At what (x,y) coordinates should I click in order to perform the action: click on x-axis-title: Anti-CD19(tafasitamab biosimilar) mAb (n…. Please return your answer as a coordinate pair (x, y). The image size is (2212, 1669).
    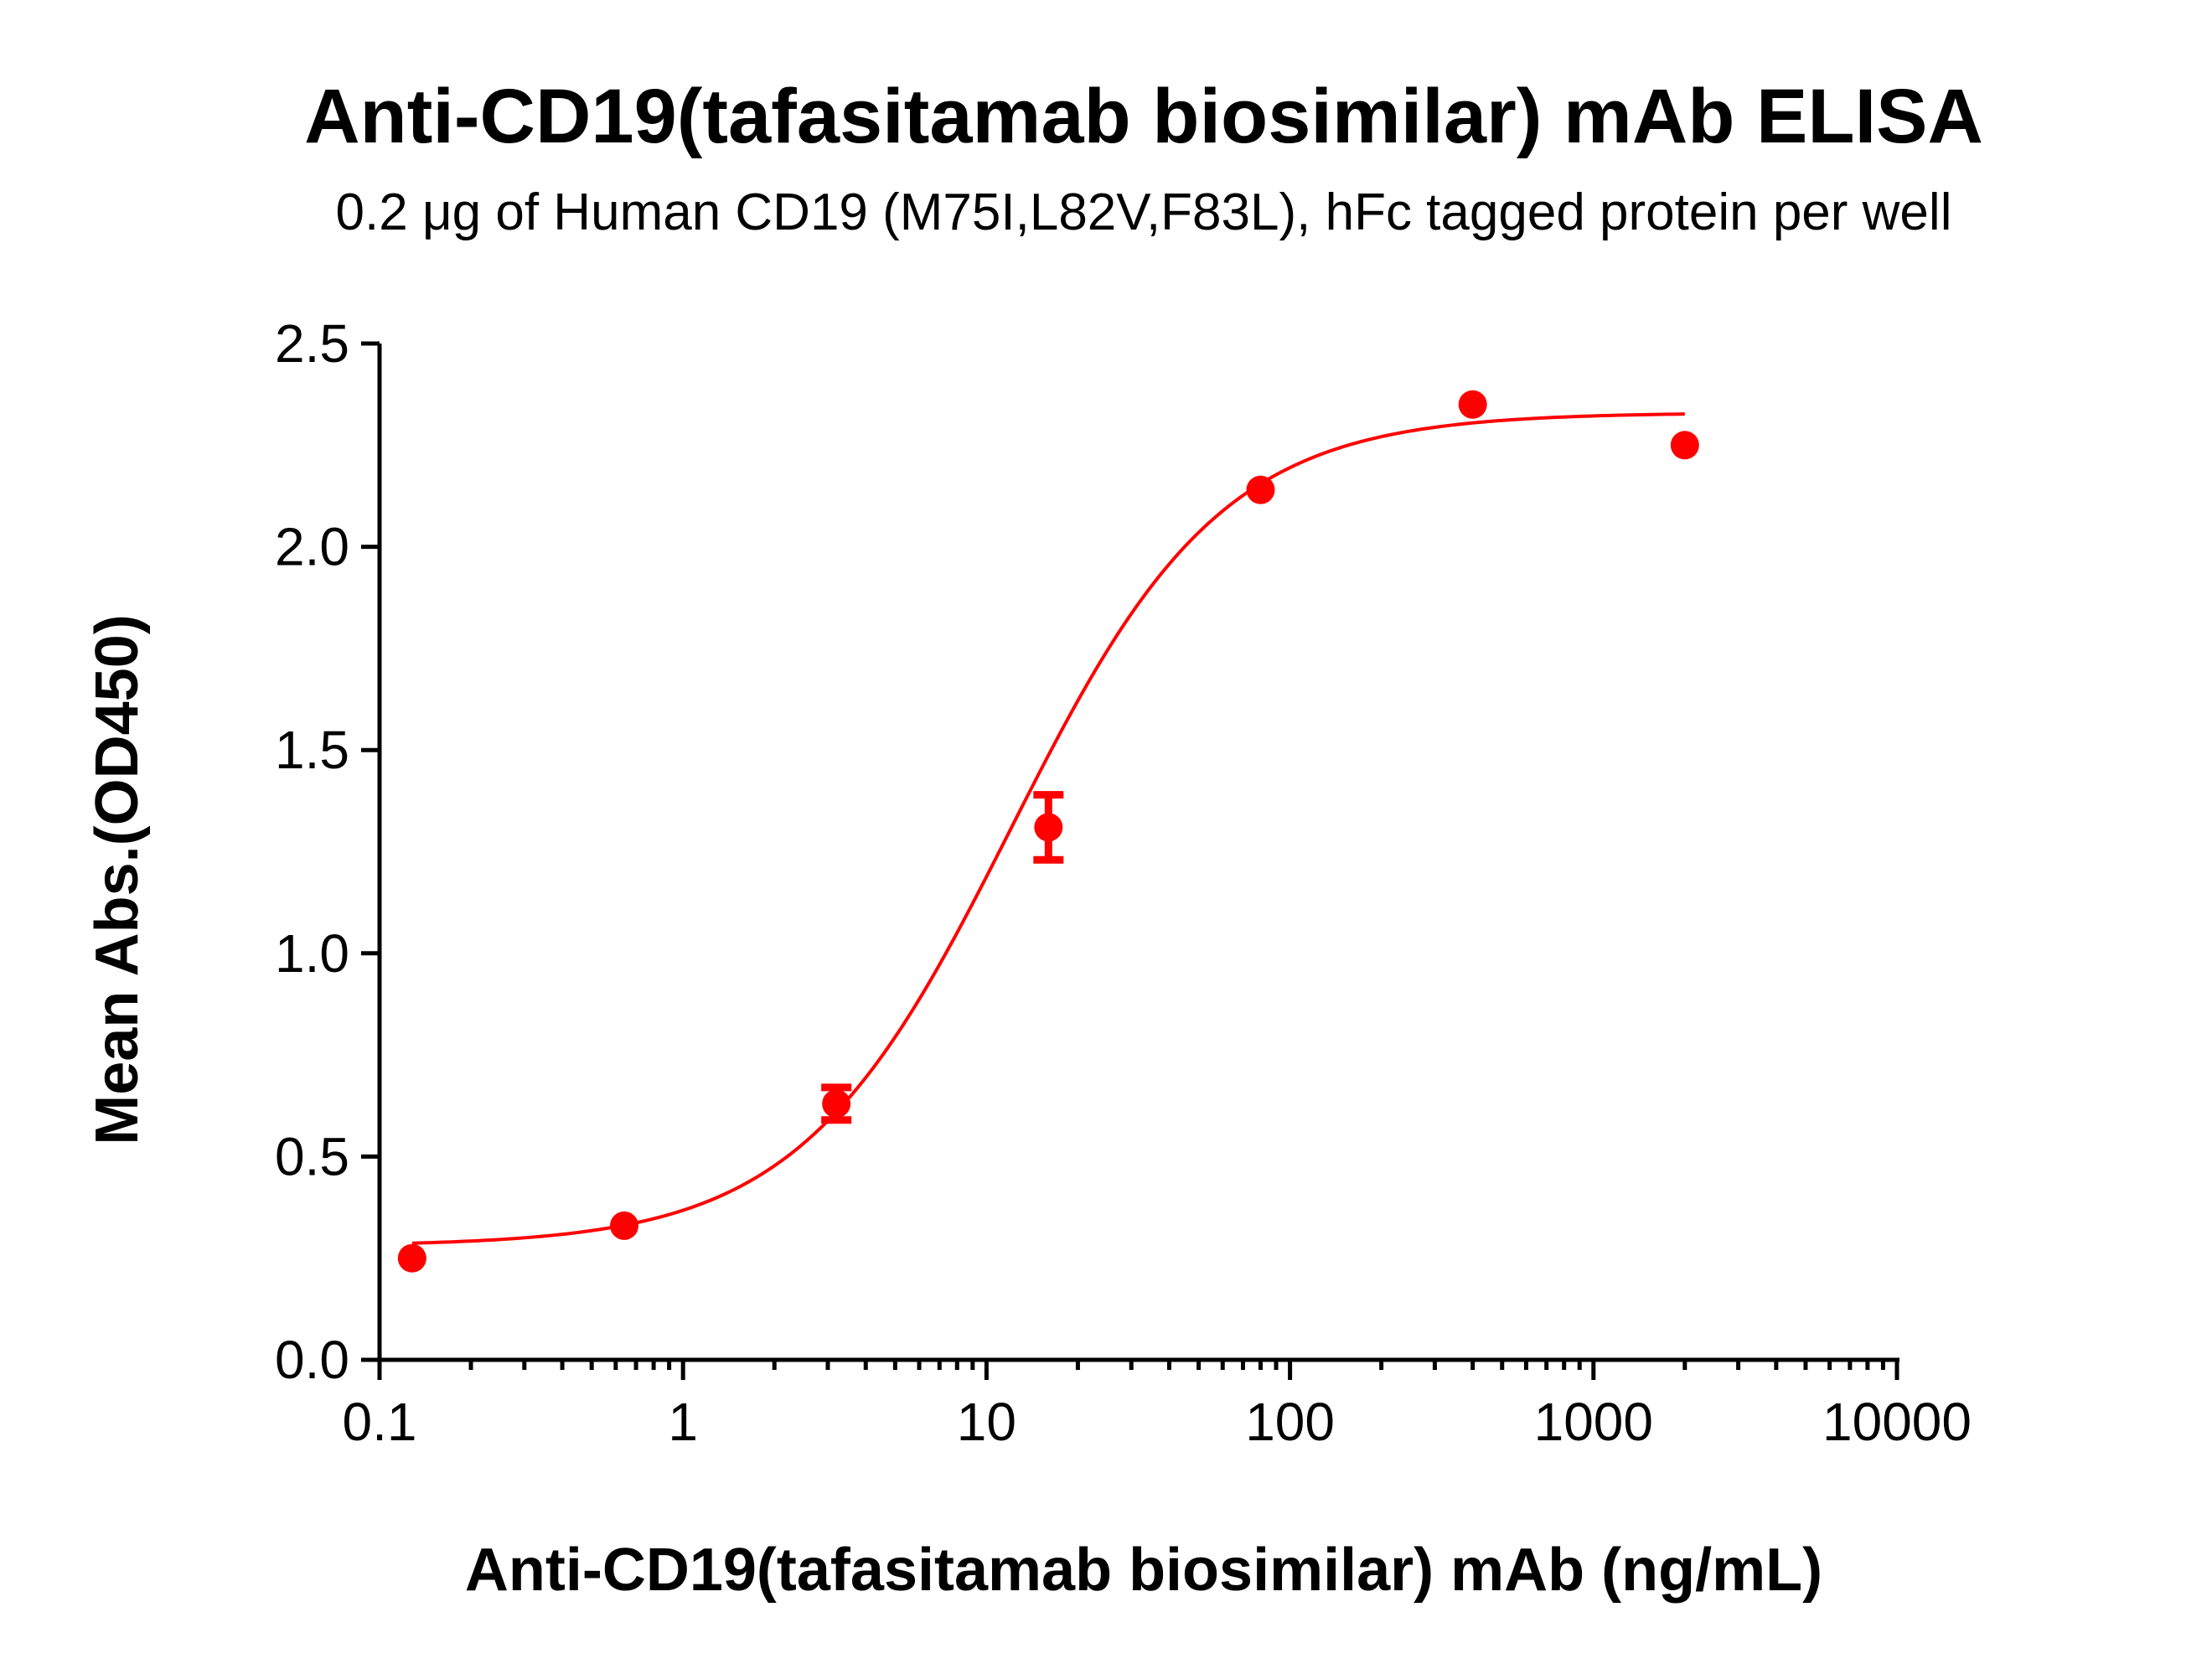
    Looking at the image, I should click on (1143, 1570).